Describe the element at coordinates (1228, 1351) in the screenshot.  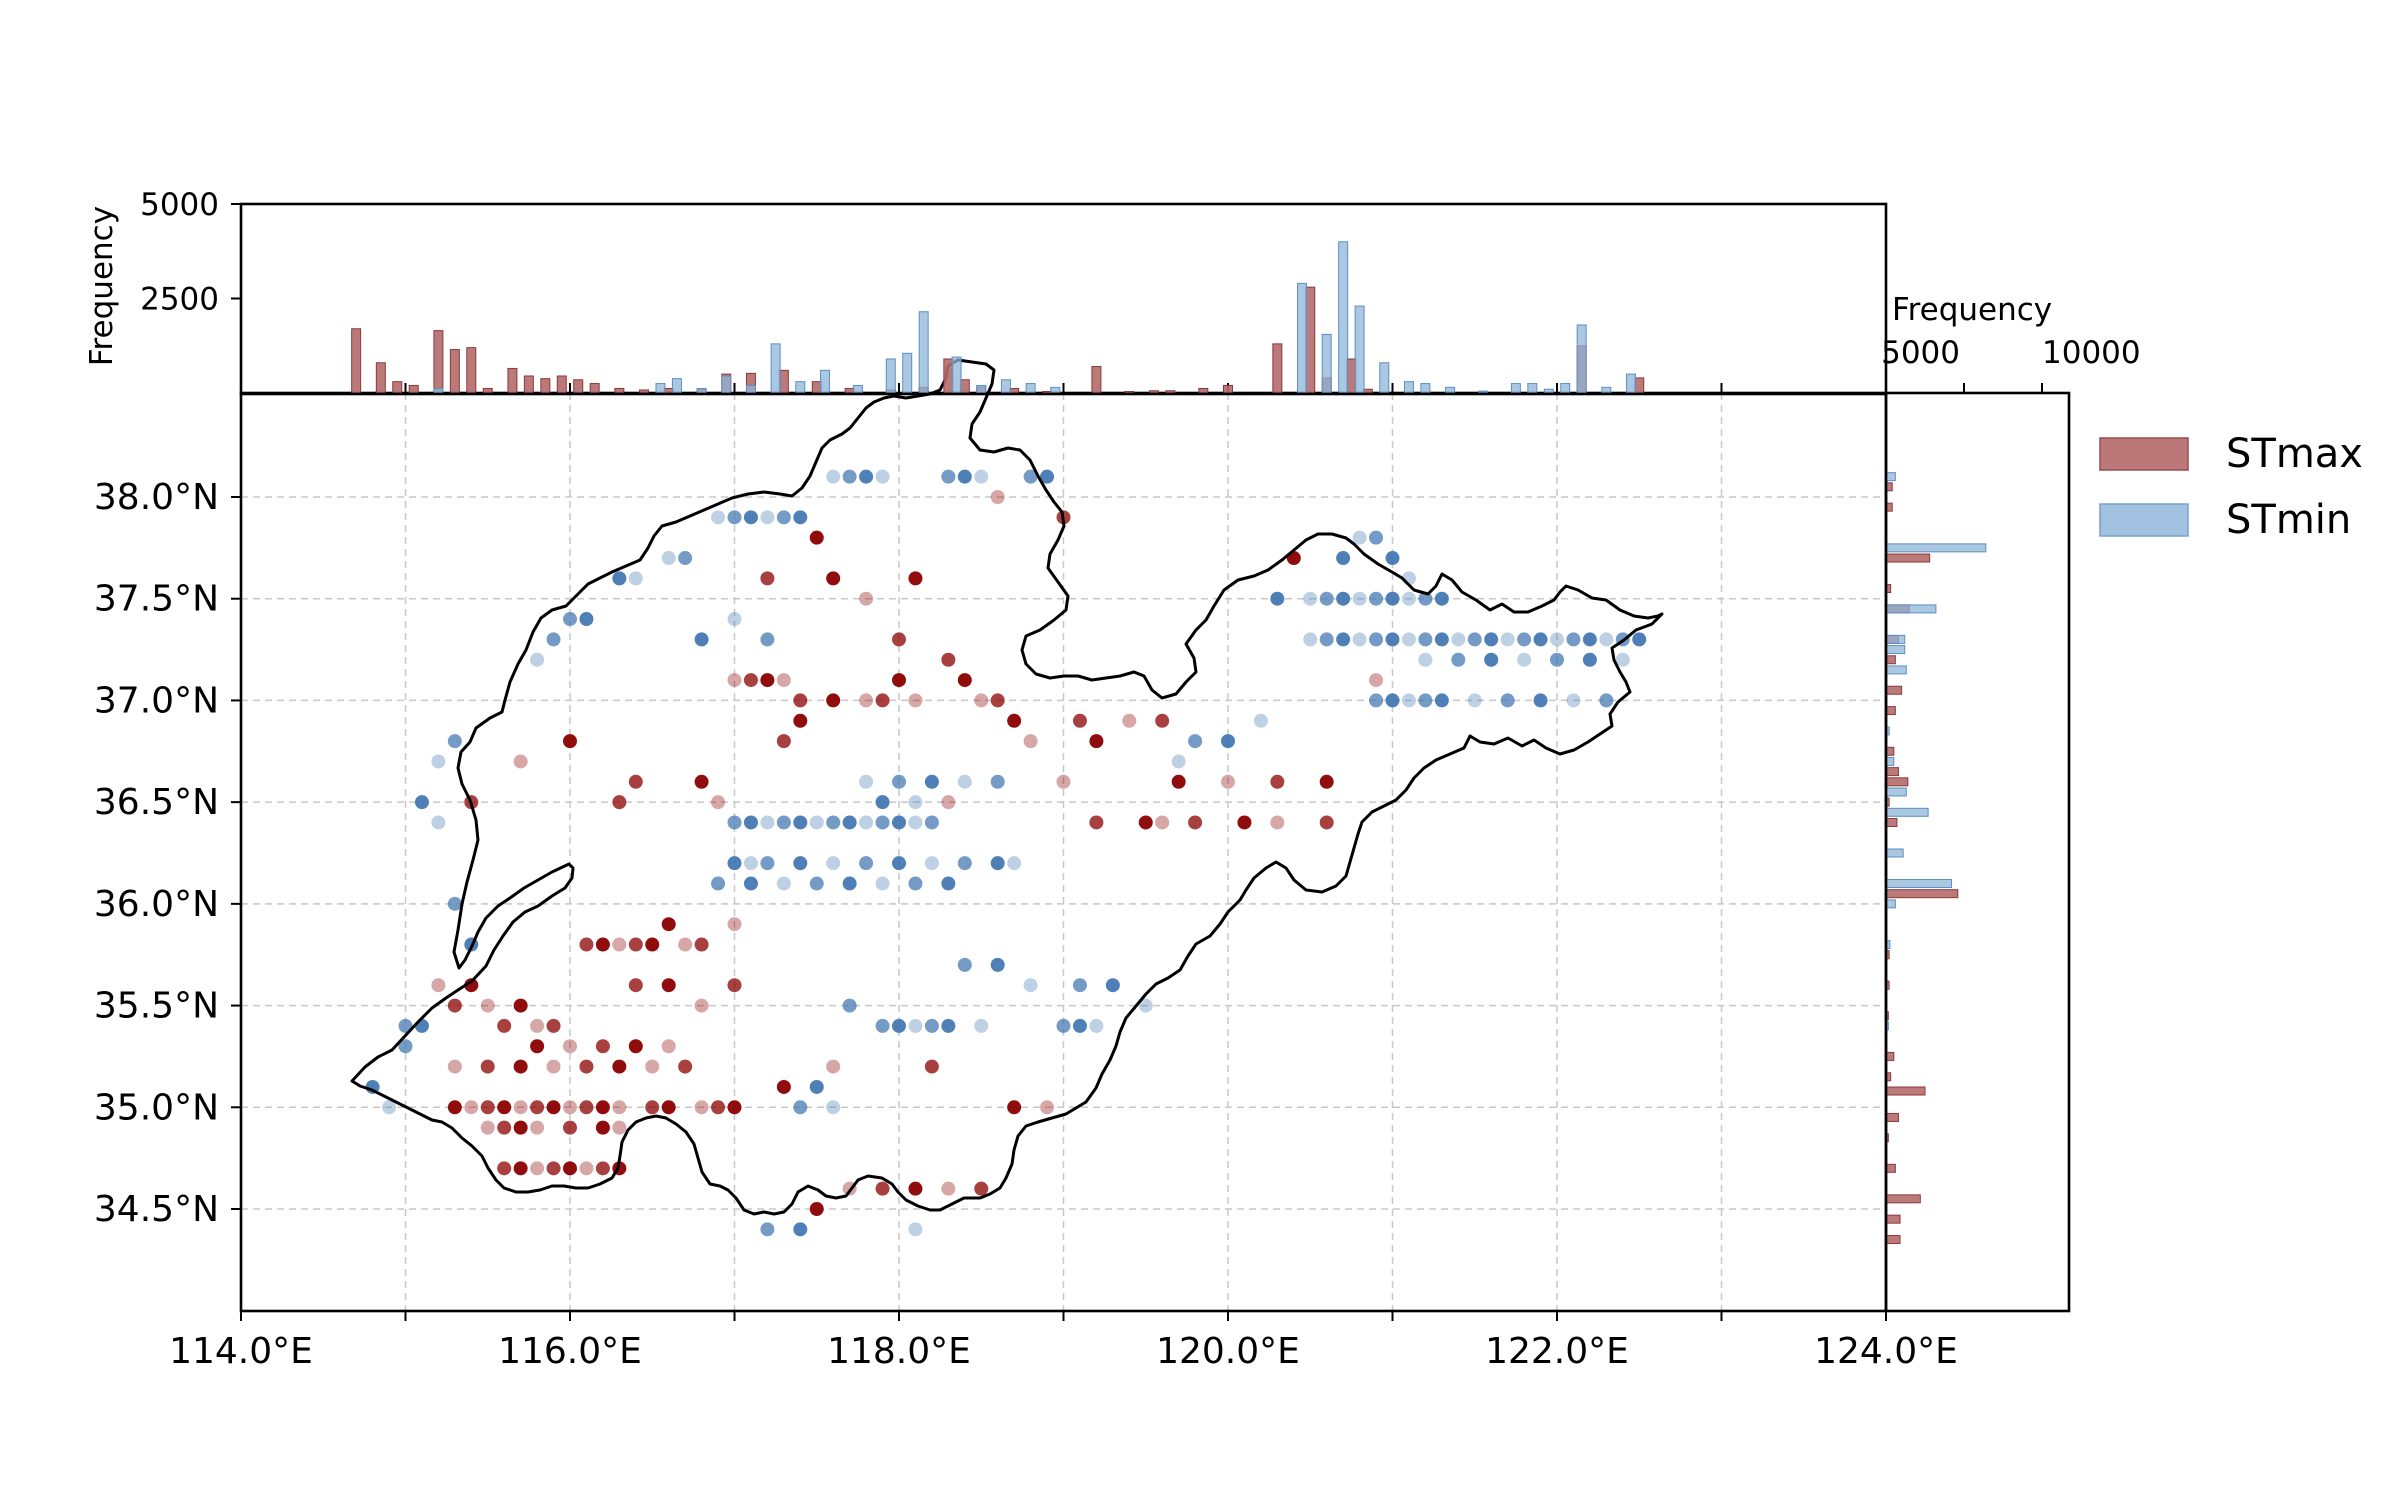
I see `x-tick-label: 120.0°E` at that location.